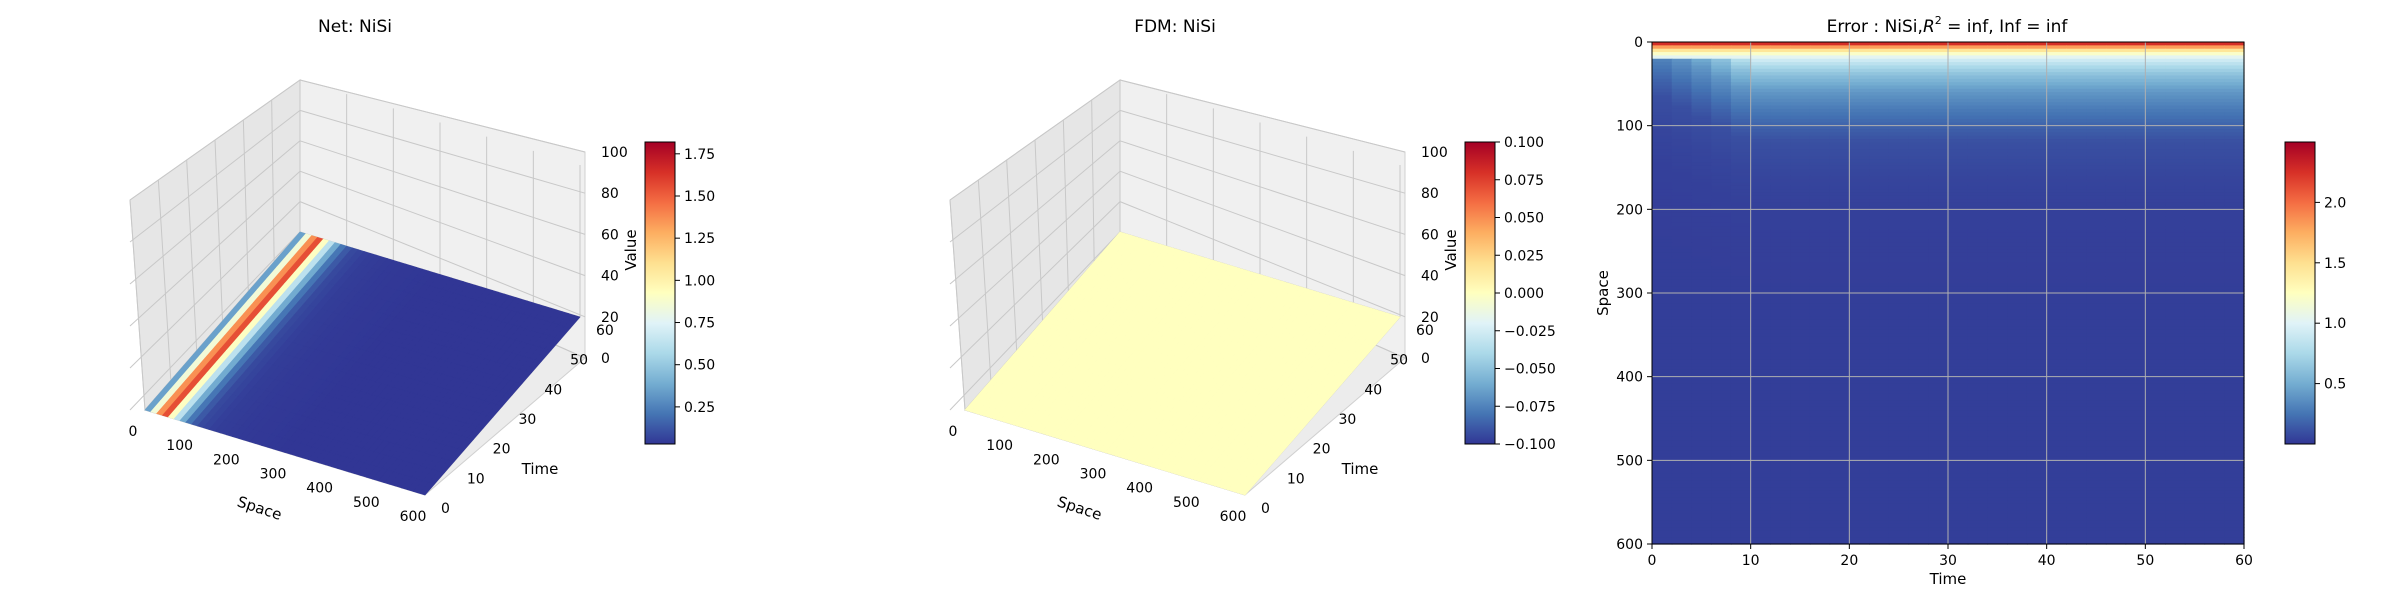 This screenshot has width=2400, height=600. What do you see at coordinates (1929, 27) in the screenshot?
I see `error-title-r: R` at bounding box center [1929, 27].